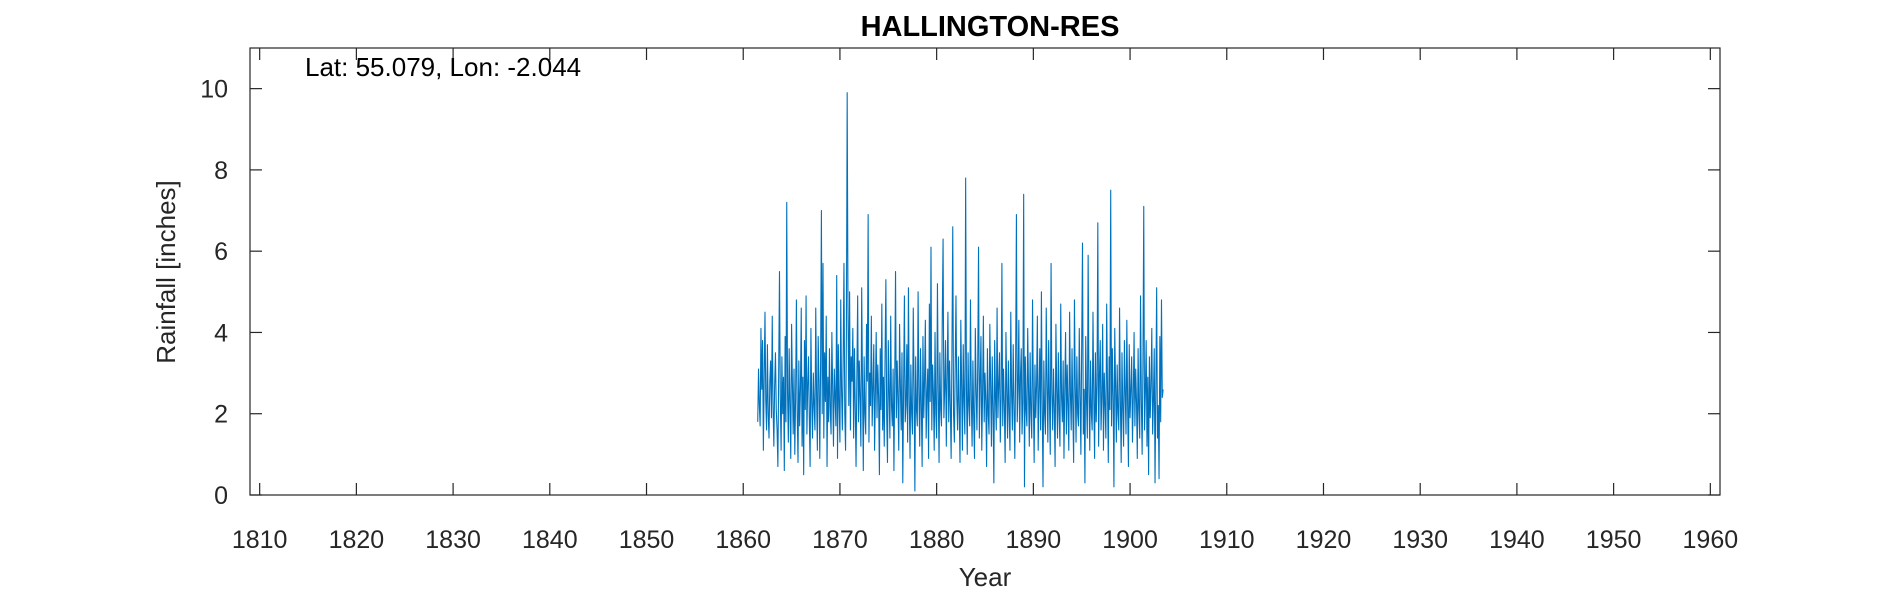  Describe the element at coordinates (1034, 540) in the screenshot. I see `x-tick-label: 1890` at that location.